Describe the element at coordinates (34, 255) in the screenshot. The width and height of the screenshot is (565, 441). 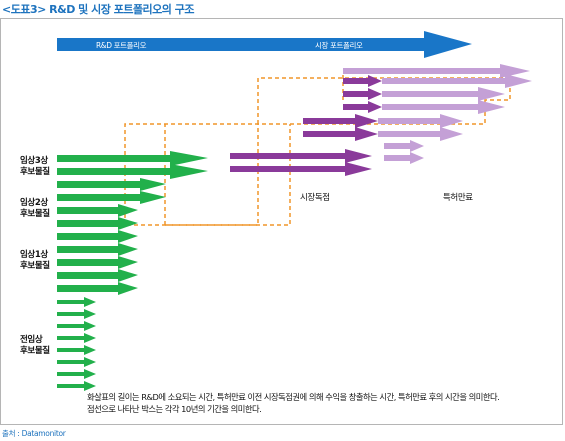
I see `stage-label-line: 임상1상` at that location.